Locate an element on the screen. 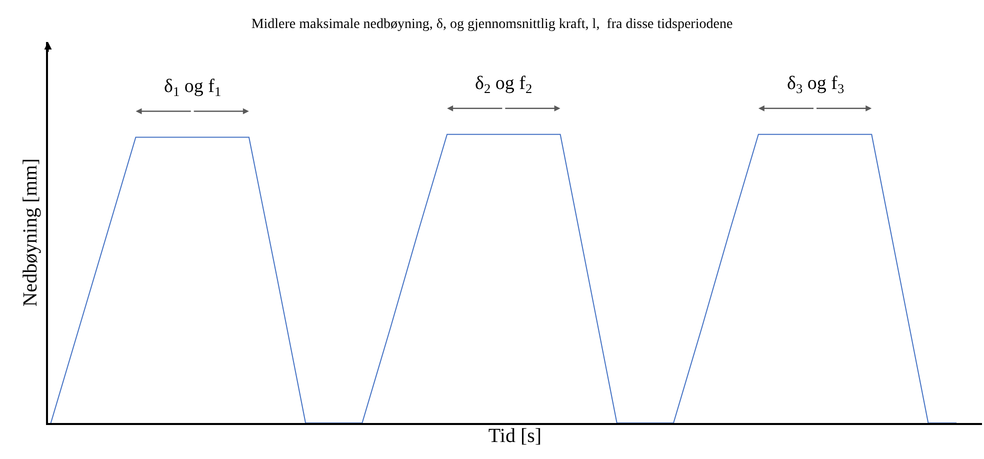 This screenshot has width=984, height=459. text: δ$_{1}$ og f$_{1}$ is located at coordinates (193, 87).